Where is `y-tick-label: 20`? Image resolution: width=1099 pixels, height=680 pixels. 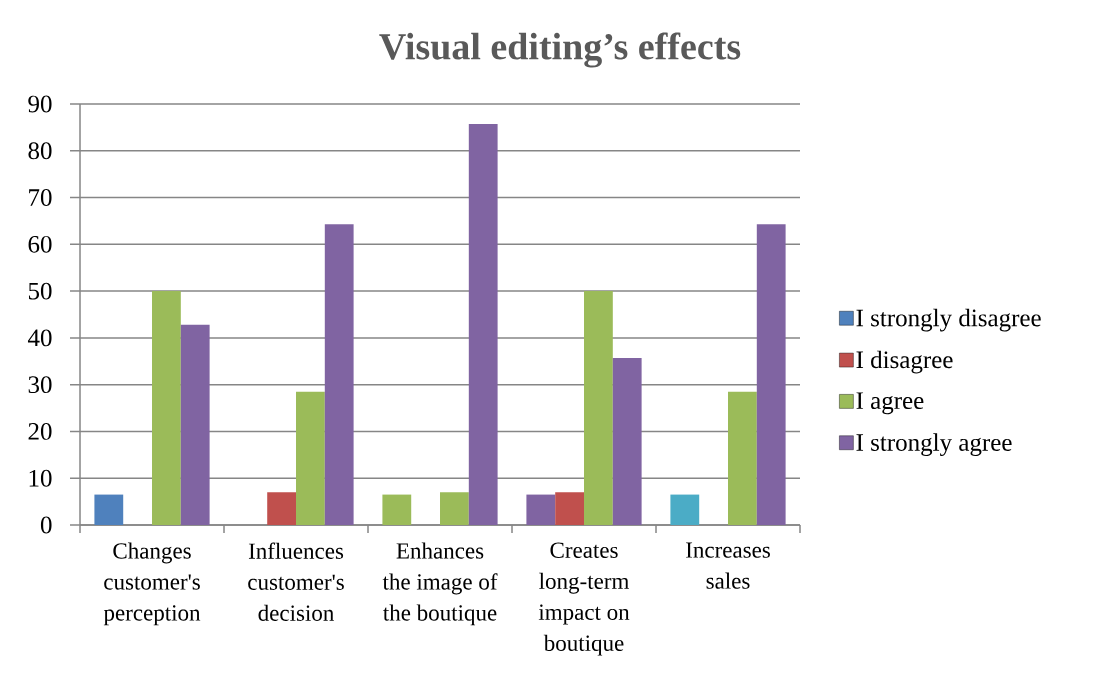 y-tick-label: 20 is located at coordinates (40, 431).